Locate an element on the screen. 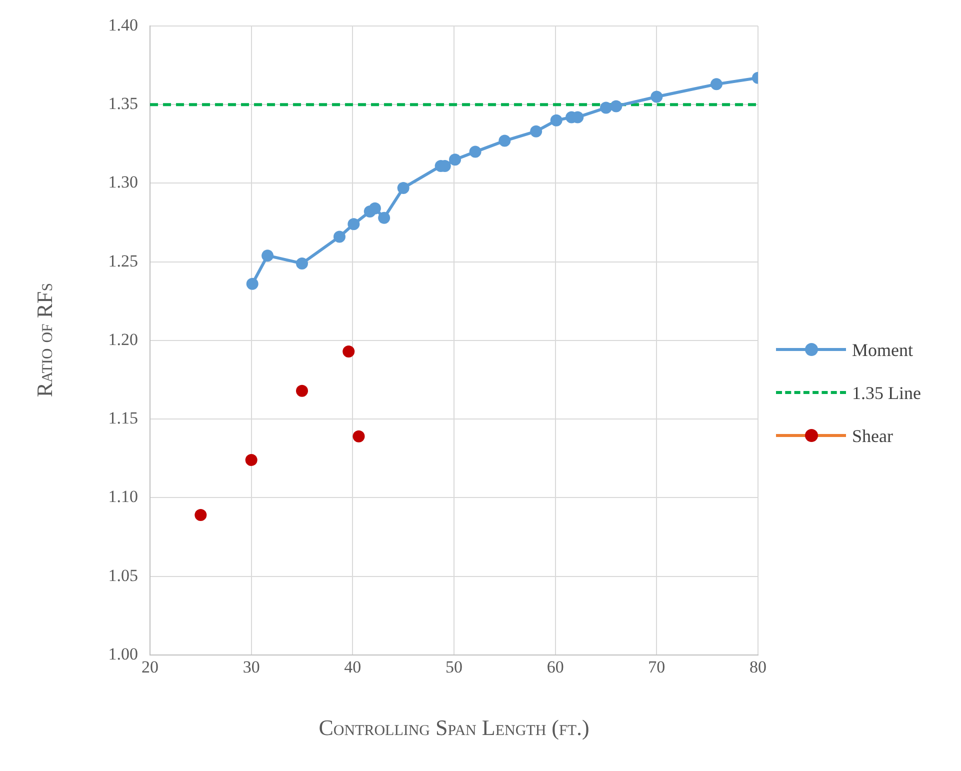 The image size is (961, 771). x-tick-label: 20 is located at coordinates (150, 667).